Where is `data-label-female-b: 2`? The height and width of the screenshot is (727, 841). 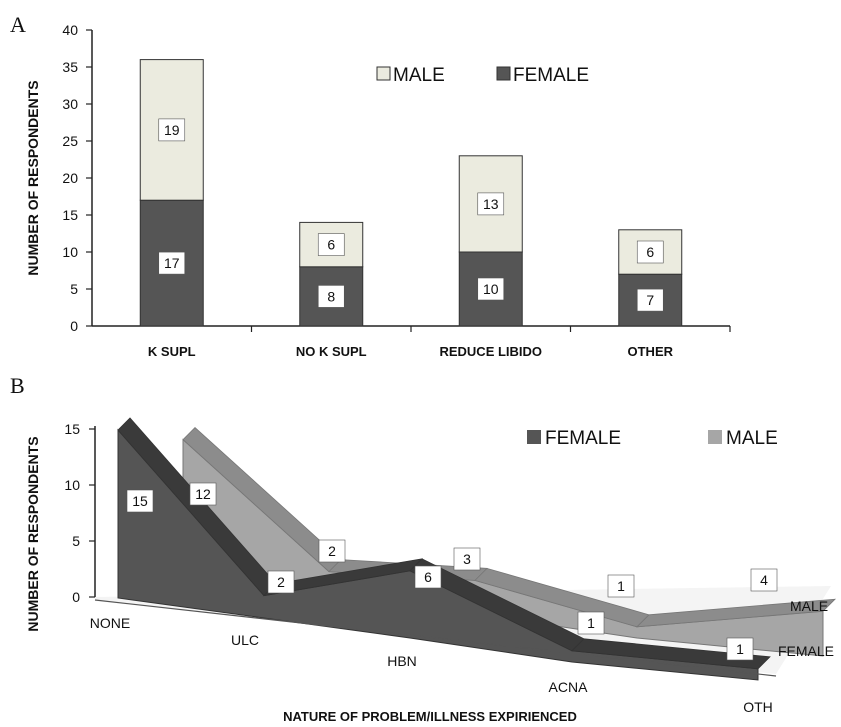 data-label-female-b: 2 is located at coordinates (281, 582).